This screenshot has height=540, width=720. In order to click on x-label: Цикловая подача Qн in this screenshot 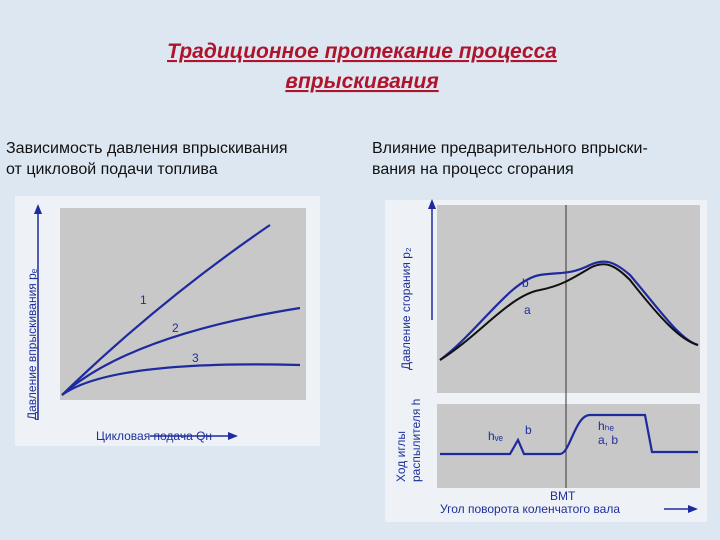, I will do `click(154, 436)`.